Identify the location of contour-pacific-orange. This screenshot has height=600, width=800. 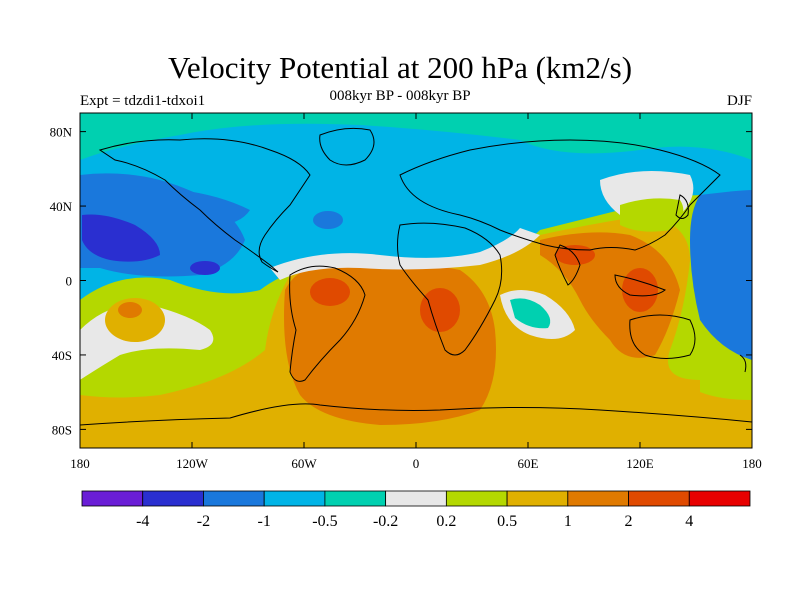
(130, 310).